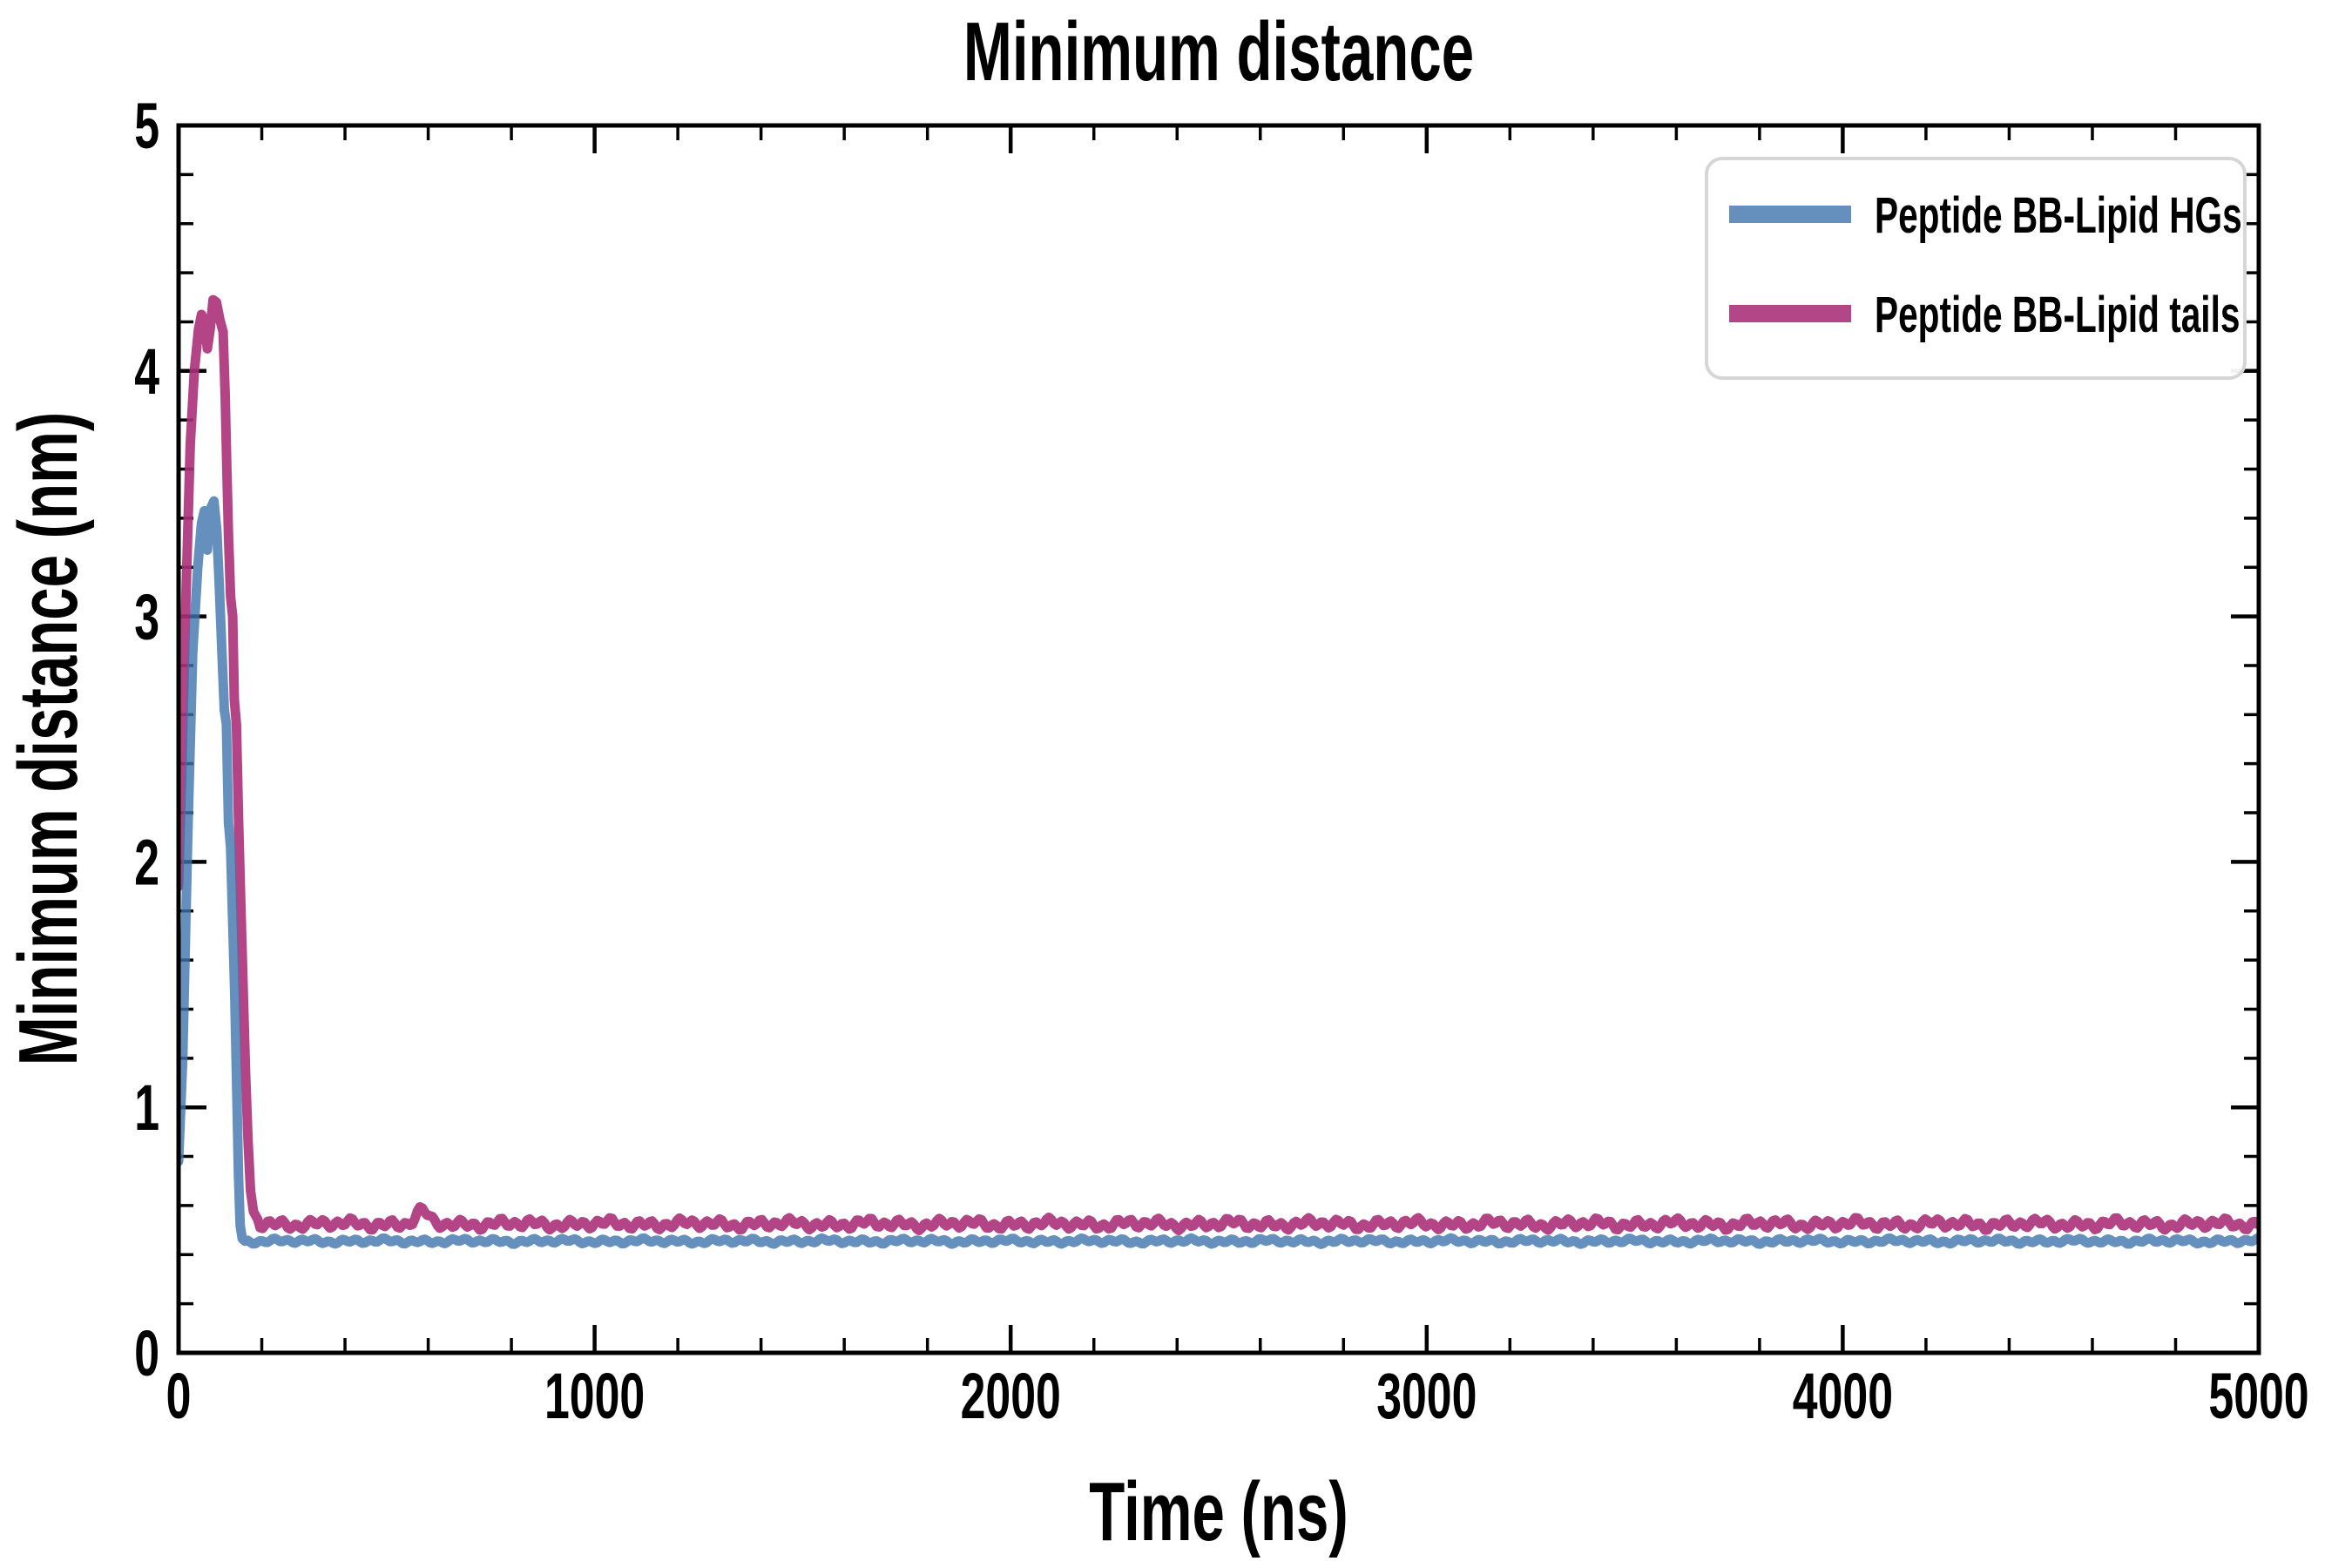 This screenshot has height=1568, width=2352. Describe the element at coordinates (146, 371) in the screenshot. I see `y-tick-label: 4` at that location.